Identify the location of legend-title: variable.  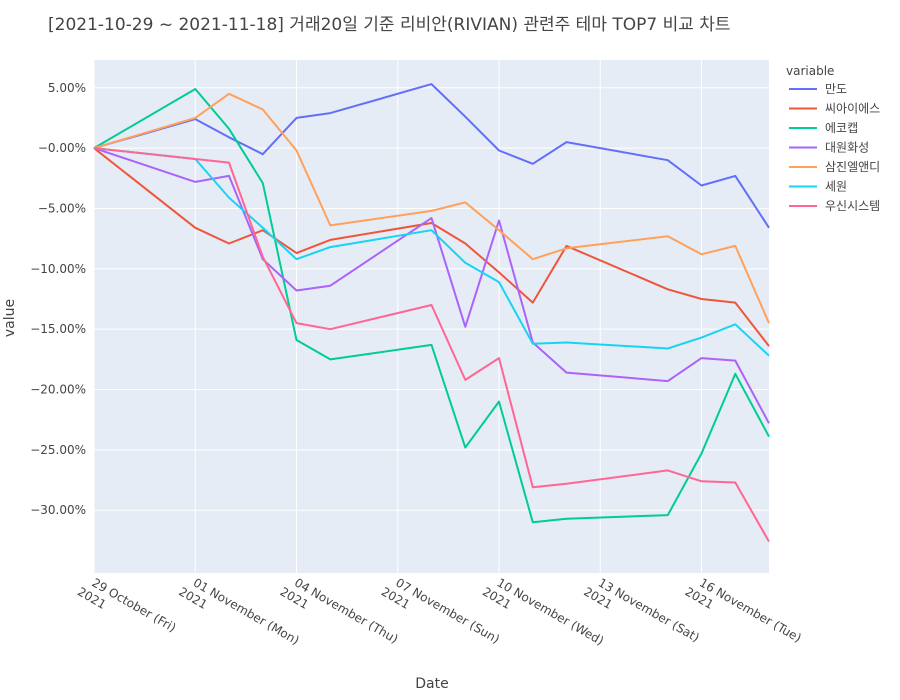
(810, 71).